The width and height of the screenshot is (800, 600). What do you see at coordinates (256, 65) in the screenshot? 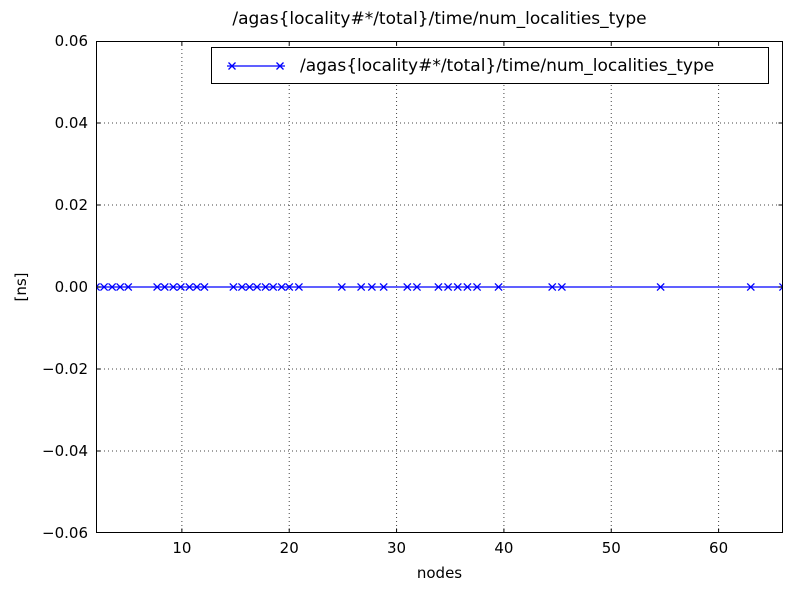
I see `legend-line-sample` at bounding box center [256, 65].